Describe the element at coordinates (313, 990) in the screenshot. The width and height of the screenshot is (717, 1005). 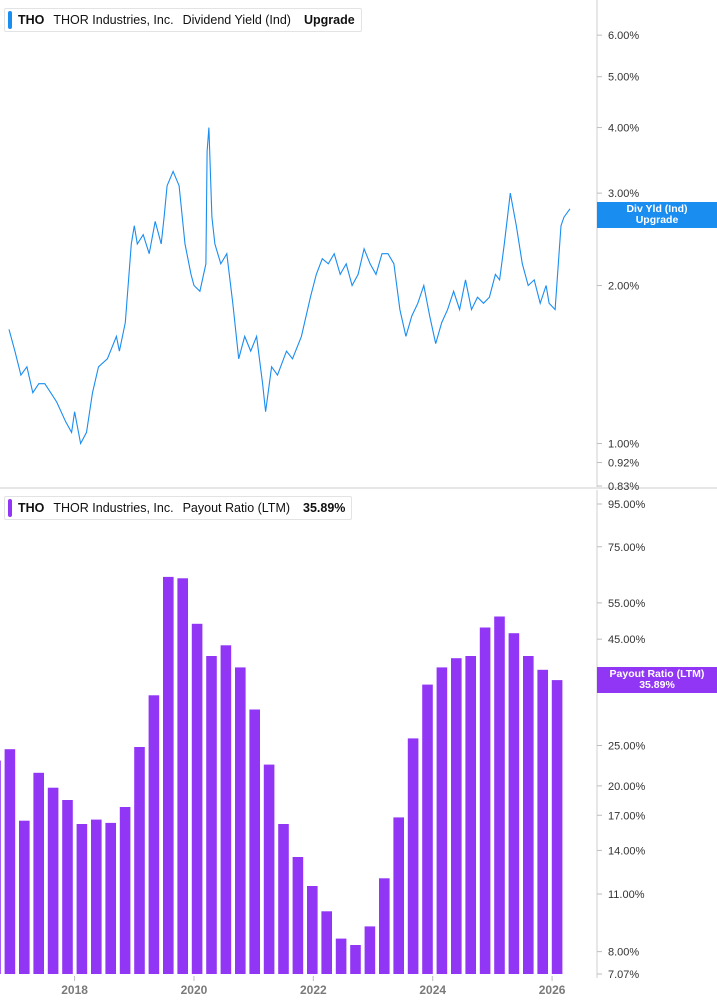
I see `x-tick-label: 2022` at that location.